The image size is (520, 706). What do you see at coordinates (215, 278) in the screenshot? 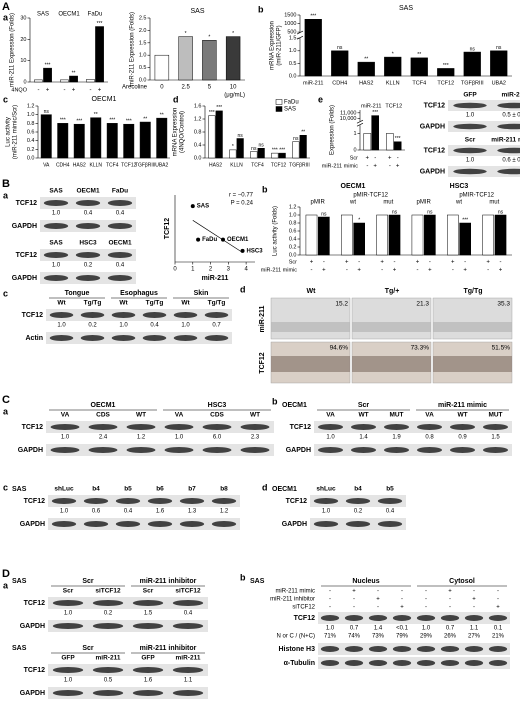
I see `x-axis-label: miR-211` at bounding box center [215, 278].